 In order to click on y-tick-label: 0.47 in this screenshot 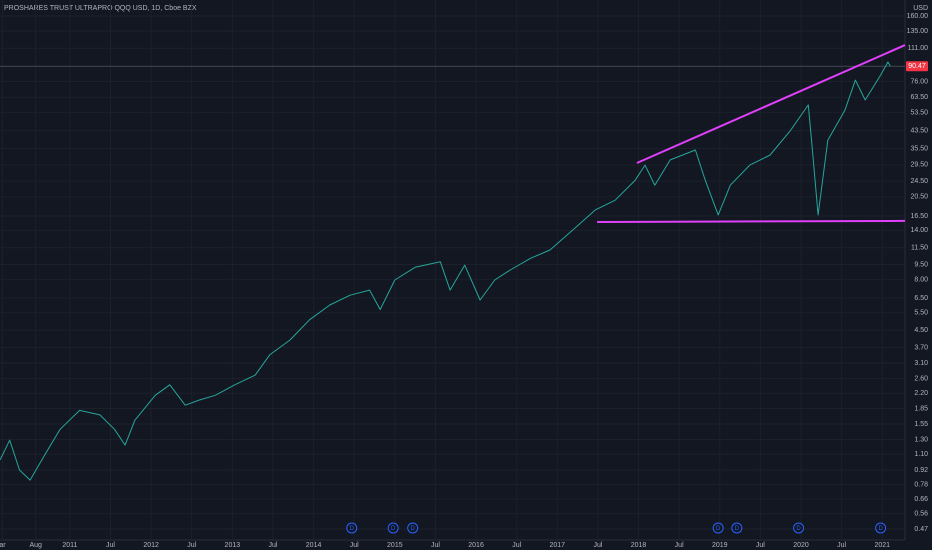, I will do `click(921, 529)`.